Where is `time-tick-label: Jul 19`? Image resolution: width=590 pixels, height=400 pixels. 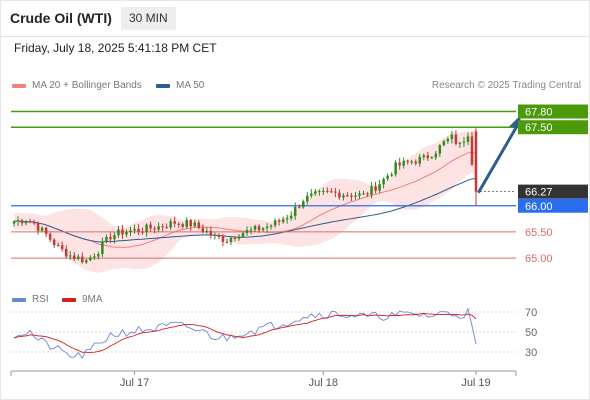 time-tick-label: Jul 19 is located at coordinates (475, 383).